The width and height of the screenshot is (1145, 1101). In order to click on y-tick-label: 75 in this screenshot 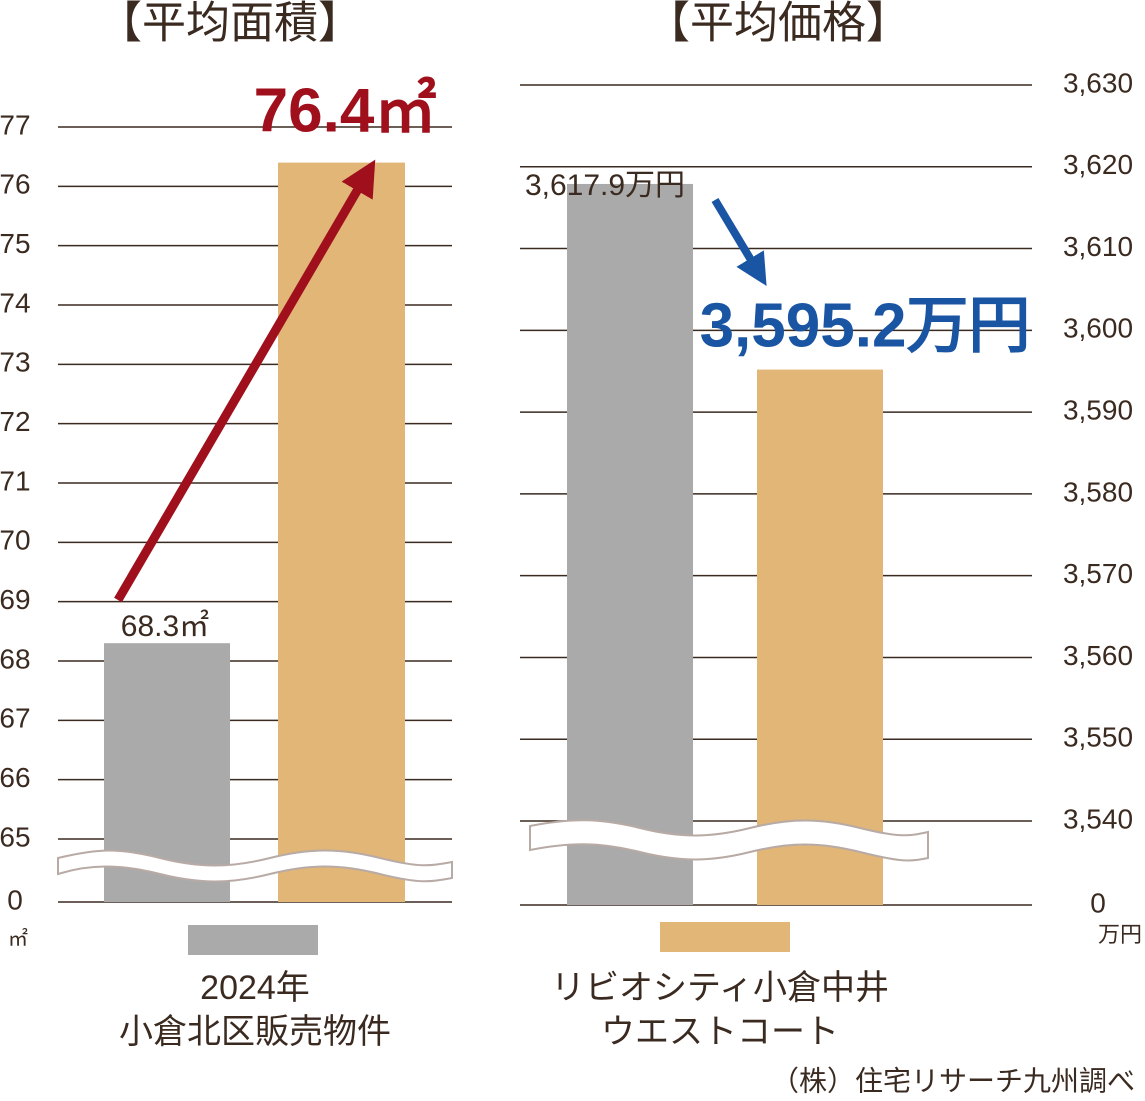, I will do `click(15, 243)`.